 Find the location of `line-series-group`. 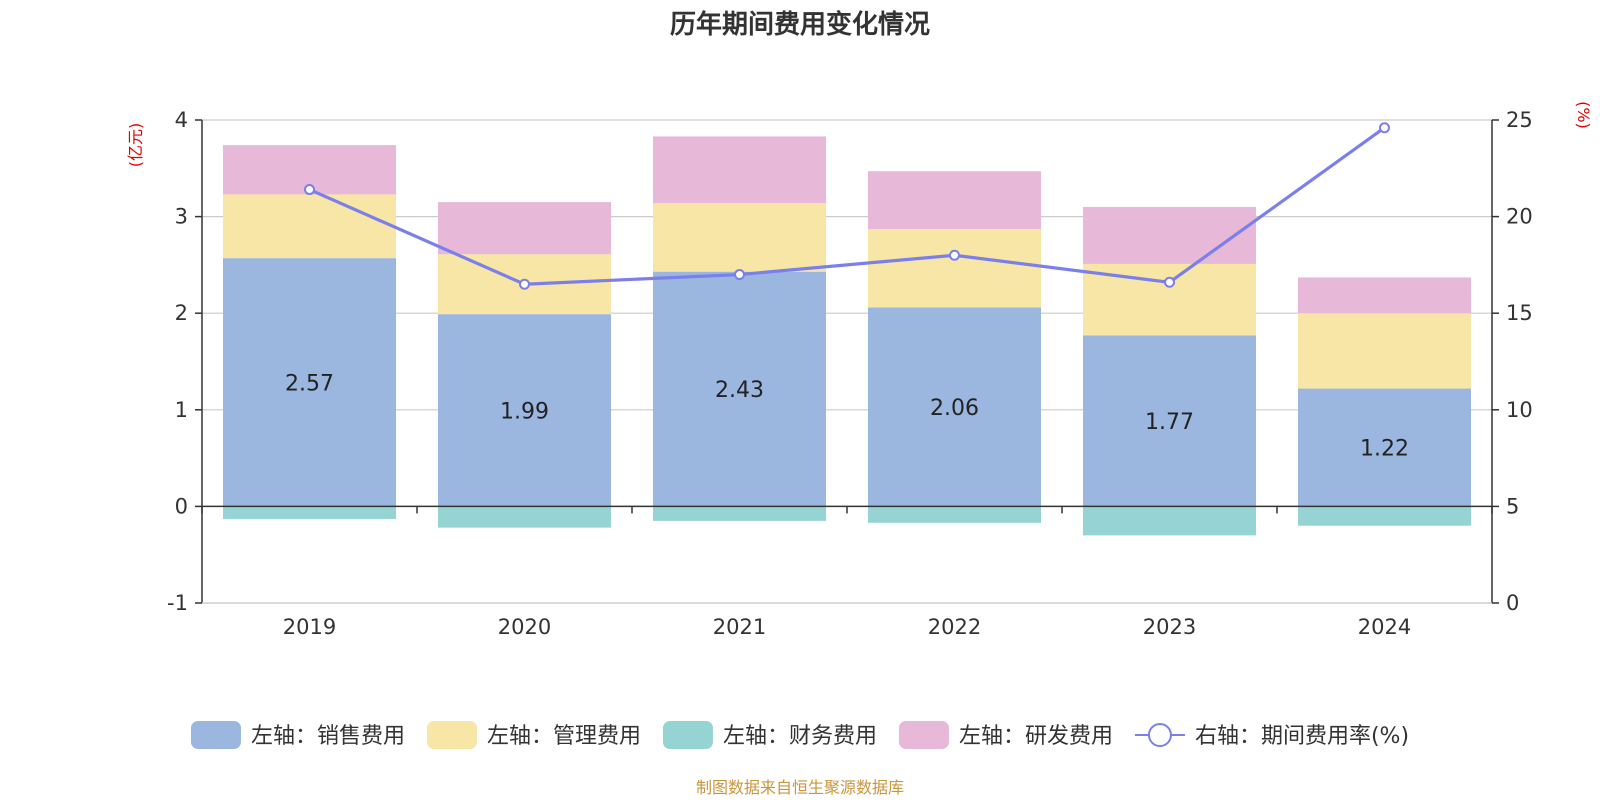

line-series-group is located at coordinates (847, 206).